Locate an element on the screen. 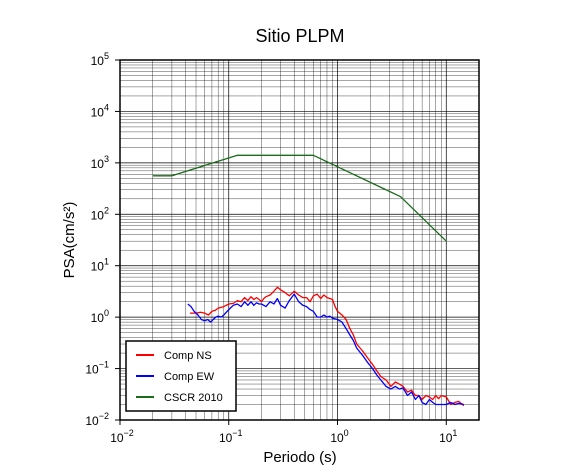 The image size is (586, 475). legend-label: CSCR 2010 is located at coordinates (193, 398).